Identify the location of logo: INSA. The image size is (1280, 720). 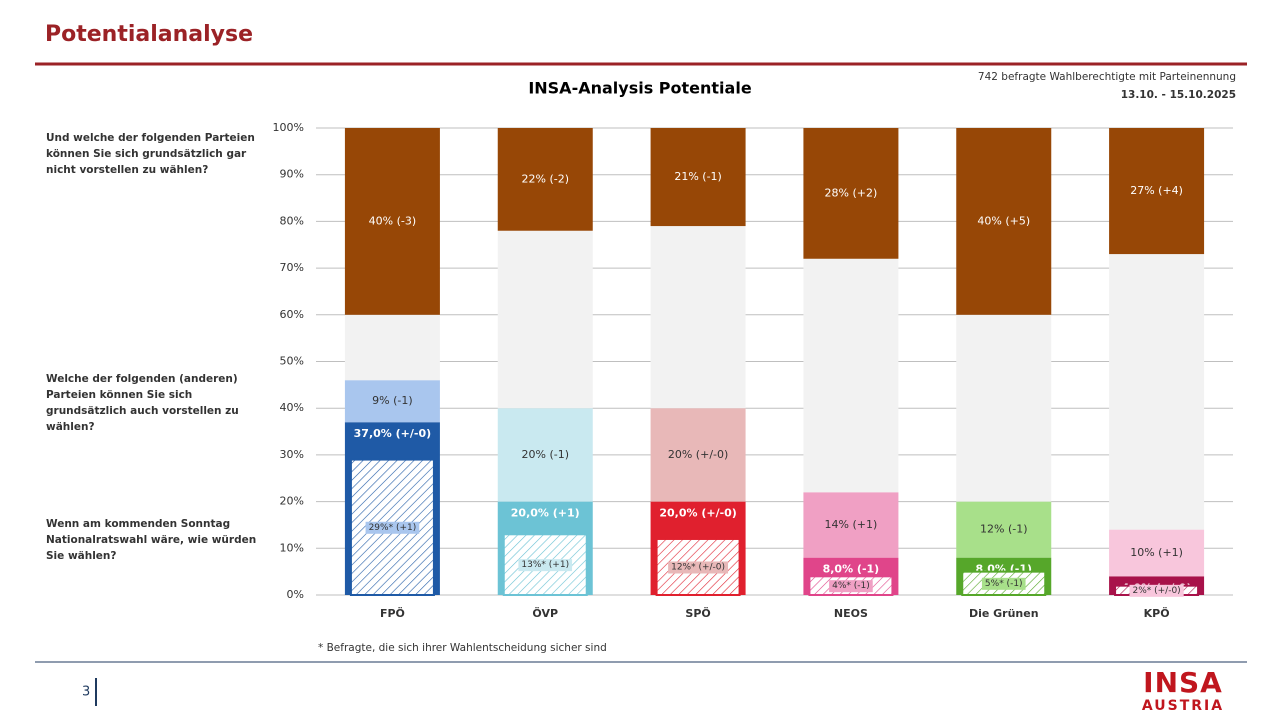
(1183, 682).